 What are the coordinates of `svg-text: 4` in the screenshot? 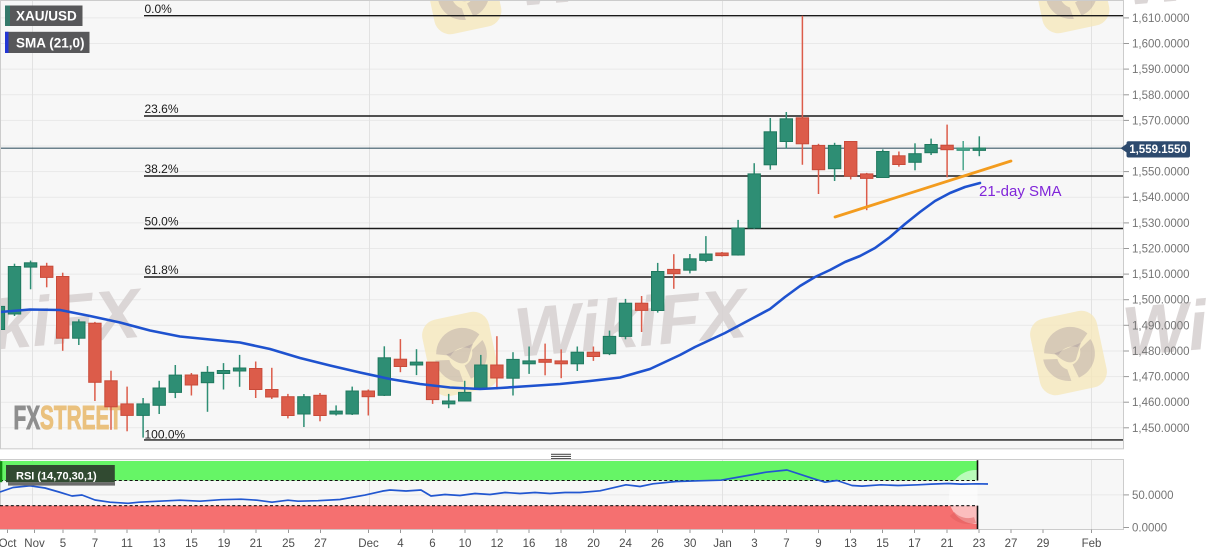 It's located at (400, 544).